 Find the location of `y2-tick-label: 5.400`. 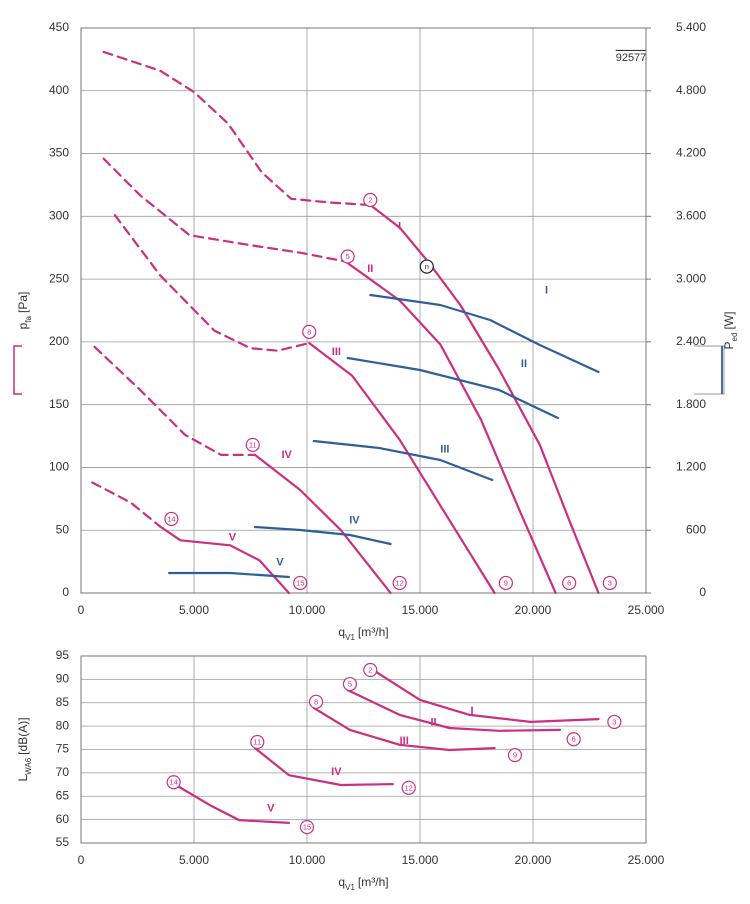

y2-tick-label: 5.400 is located at coordinates (691, 27).